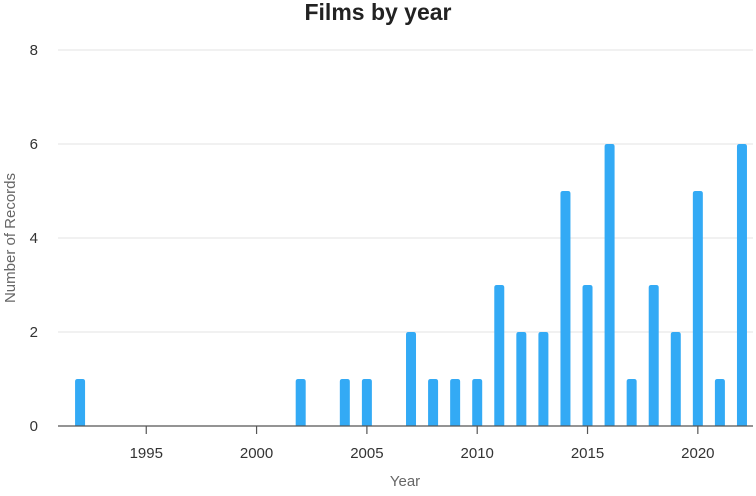  Describe the element at coordinates (405, 481) in the screenshot. I see `x-axis-title: Year` at that location.